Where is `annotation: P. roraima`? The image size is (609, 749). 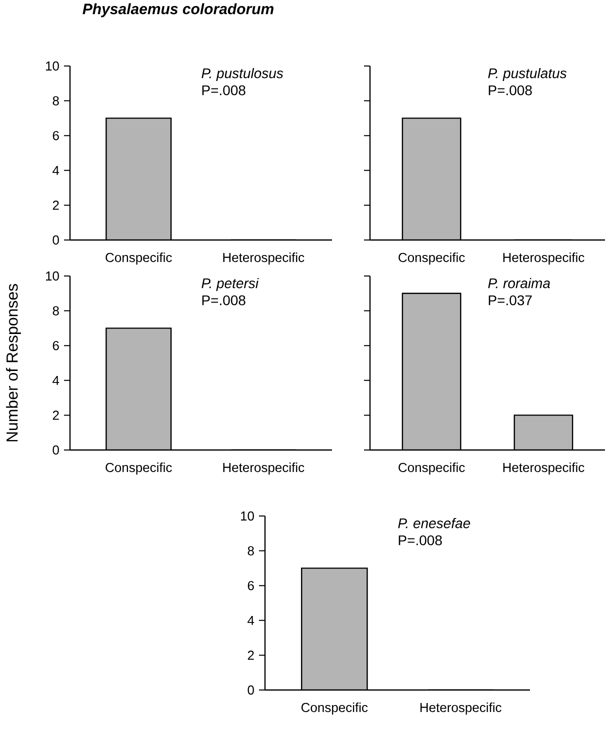 annotation: P. roraima is located at coordinates (519, 283).